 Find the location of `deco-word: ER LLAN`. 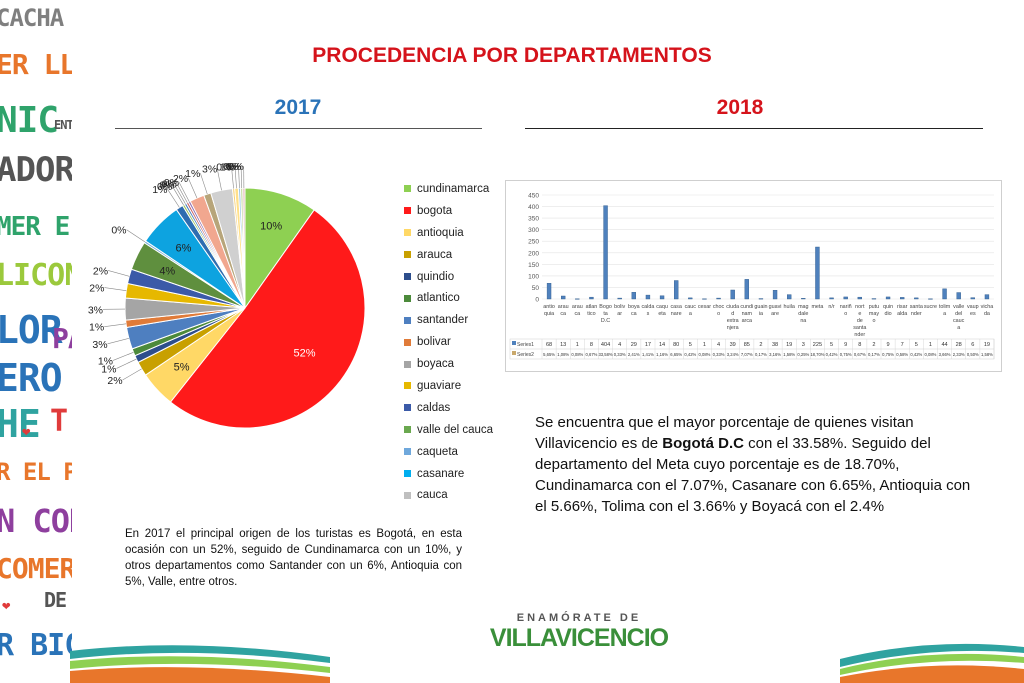

deco-word: ER LLAN is located at coordinates (36, 64).